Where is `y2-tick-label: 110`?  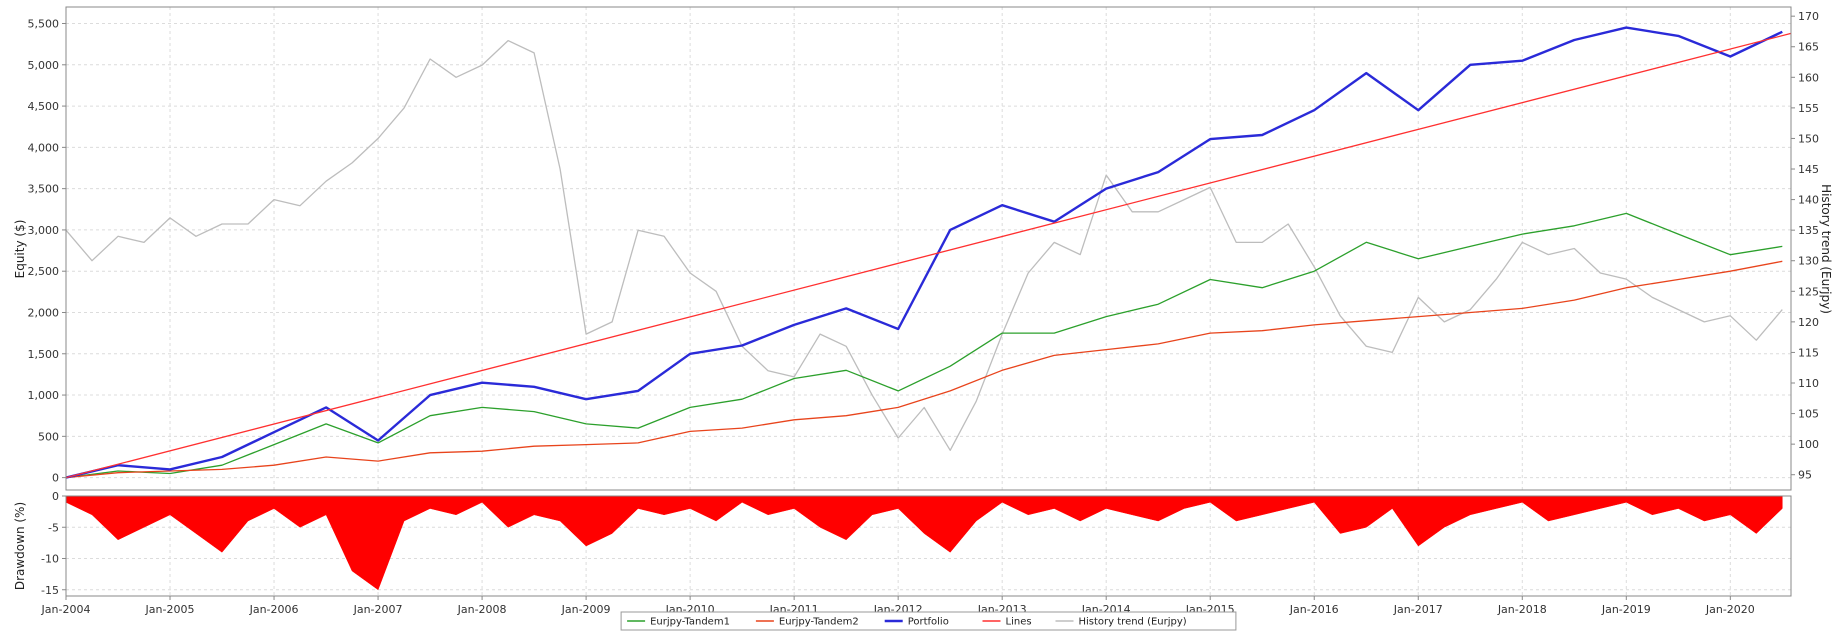 y2-tick-label: 110 is located at coordinates (1808, 383).